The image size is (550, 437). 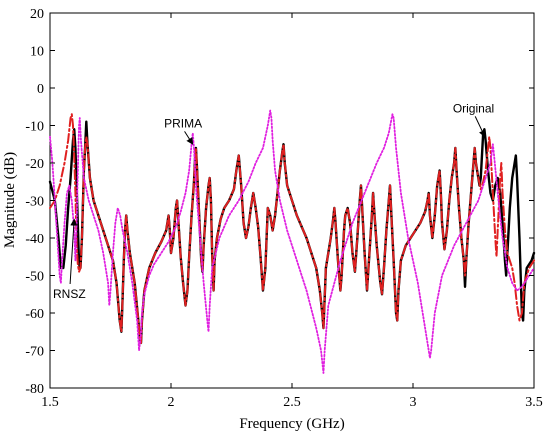 I want to click on y-tick-label: 20, so click(x=37, y=14).